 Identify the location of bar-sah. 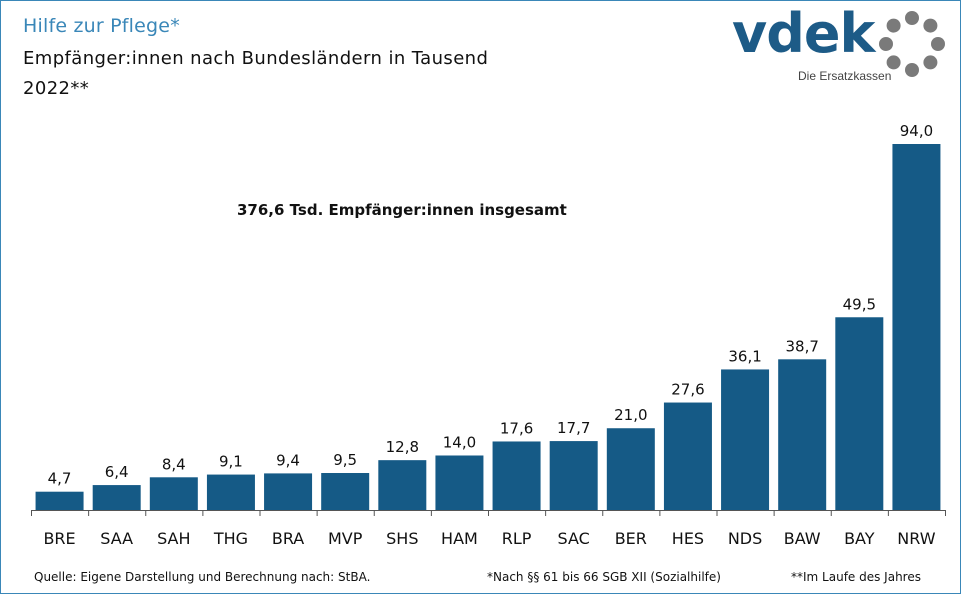
(173, 493).